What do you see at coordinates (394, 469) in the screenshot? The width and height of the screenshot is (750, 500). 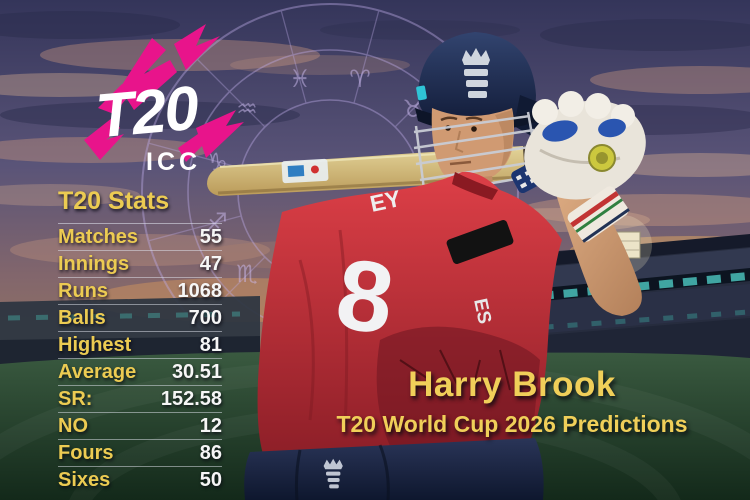 I see `trousers` at bounding box center [394, 469].